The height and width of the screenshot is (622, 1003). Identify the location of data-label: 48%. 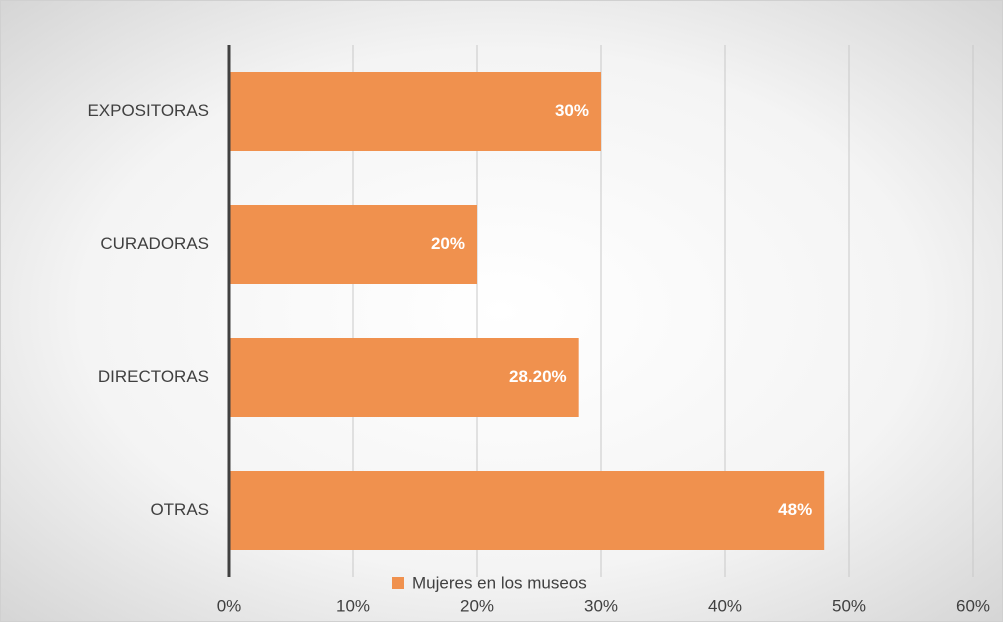
(795, 509).